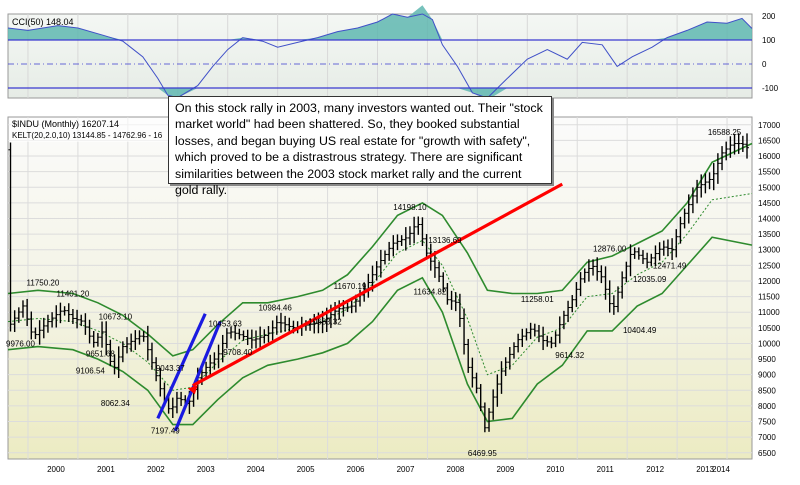  Describe the element at coordinates (56, 469) in the screenshot. I see `x-axis-label: 2000` at that location.